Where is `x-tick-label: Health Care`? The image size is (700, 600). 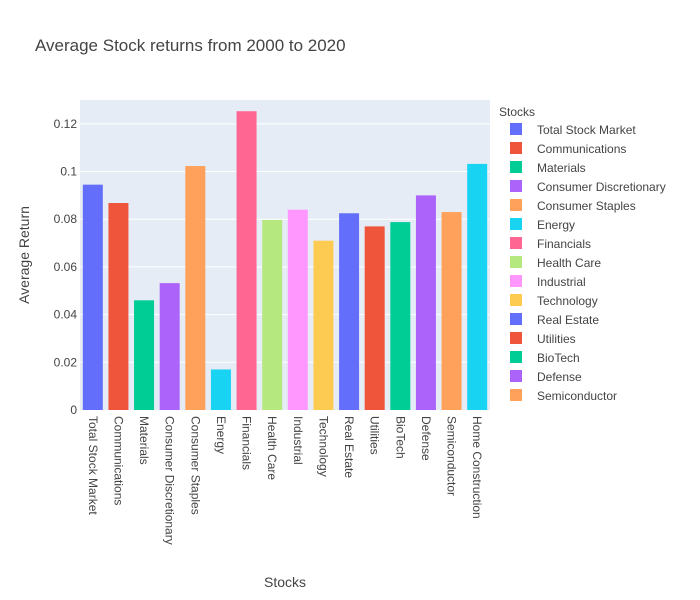
x-tick-label: Health Care is located at coordinates (272, 448).